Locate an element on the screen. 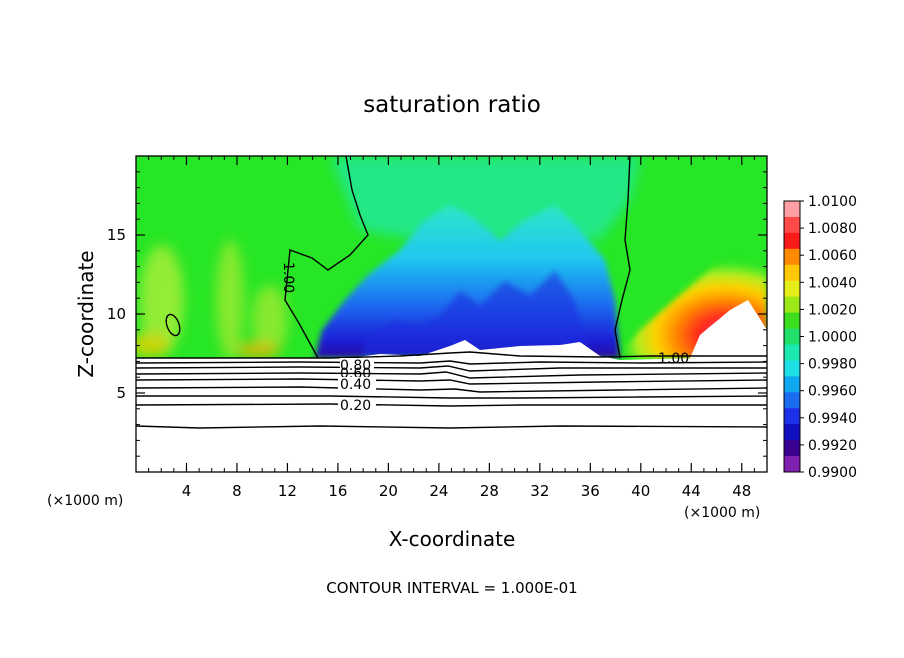  contour-label-1: 1.00 is located at coordinates (288, 277).